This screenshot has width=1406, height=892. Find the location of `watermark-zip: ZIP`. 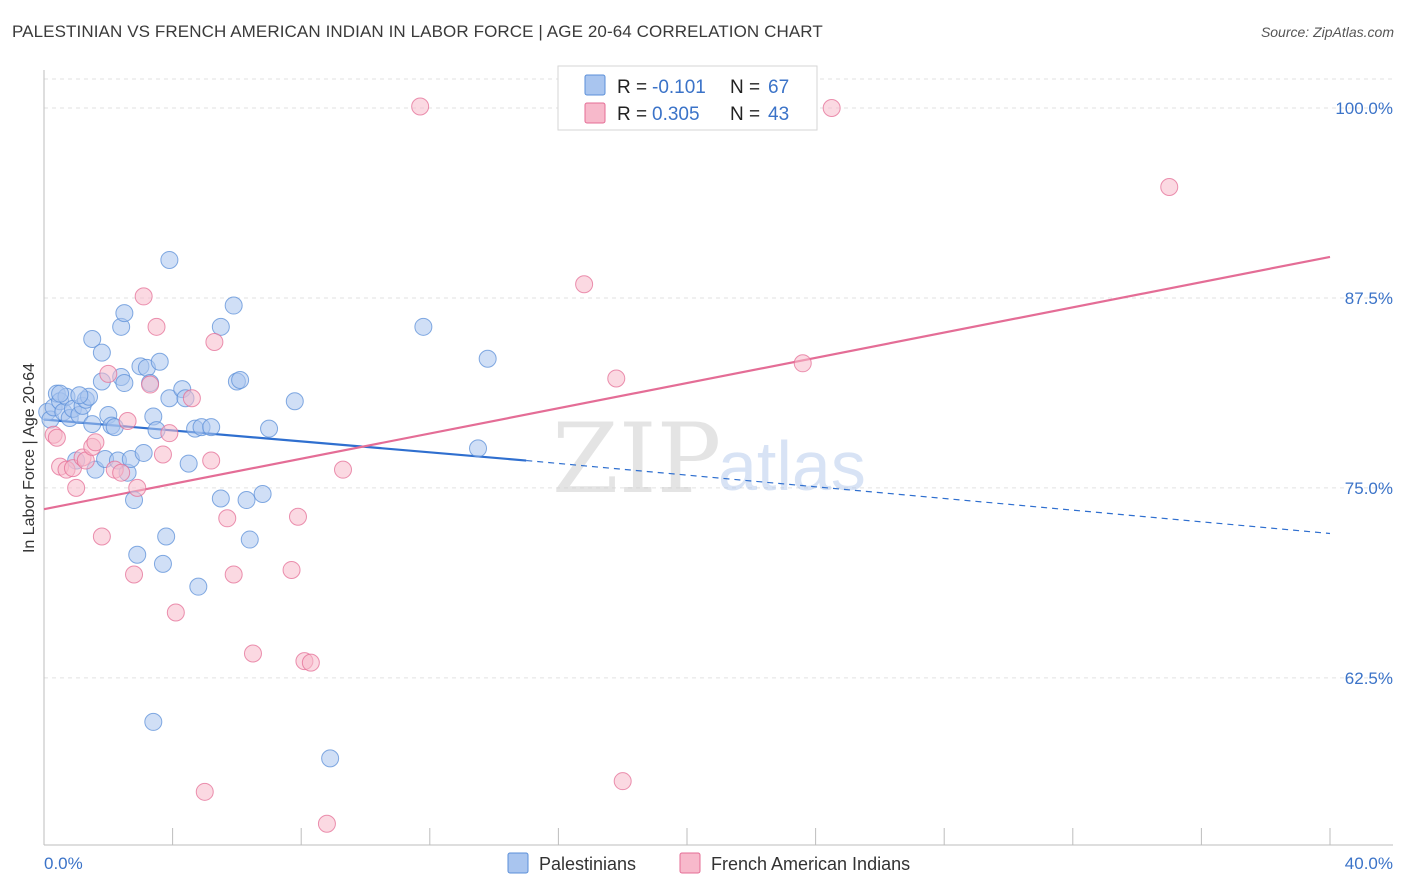

watermark-zip: ZIP is located at coordinates (636, 459).